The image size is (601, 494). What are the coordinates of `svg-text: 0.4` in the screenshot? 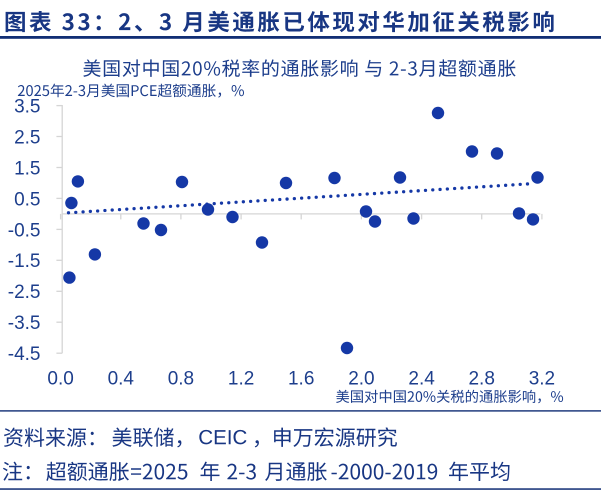 It's located at (121, 378).